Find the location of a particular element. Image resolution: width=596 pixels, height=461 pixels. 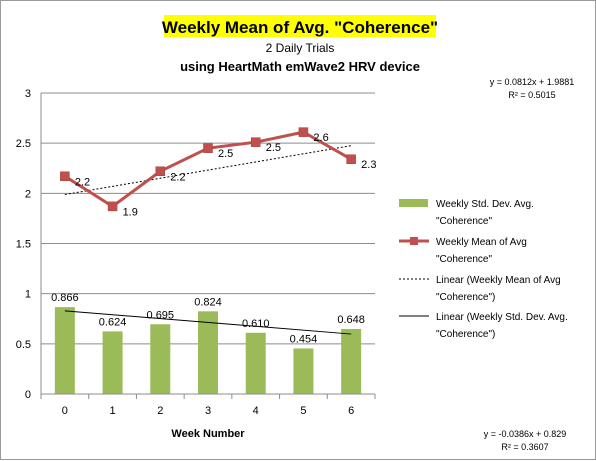

bar-data-label: 0.695 is located at coordinates (161, 315).